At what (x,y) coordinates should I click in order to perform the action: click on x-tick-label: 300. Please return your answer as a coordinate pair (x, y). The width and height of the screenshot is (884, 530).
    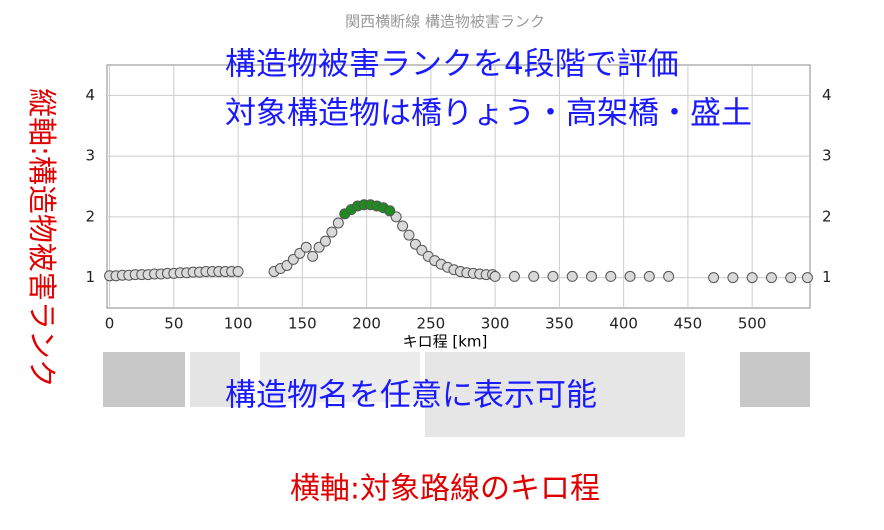
    Looking at the image, I should click on (495, 324).